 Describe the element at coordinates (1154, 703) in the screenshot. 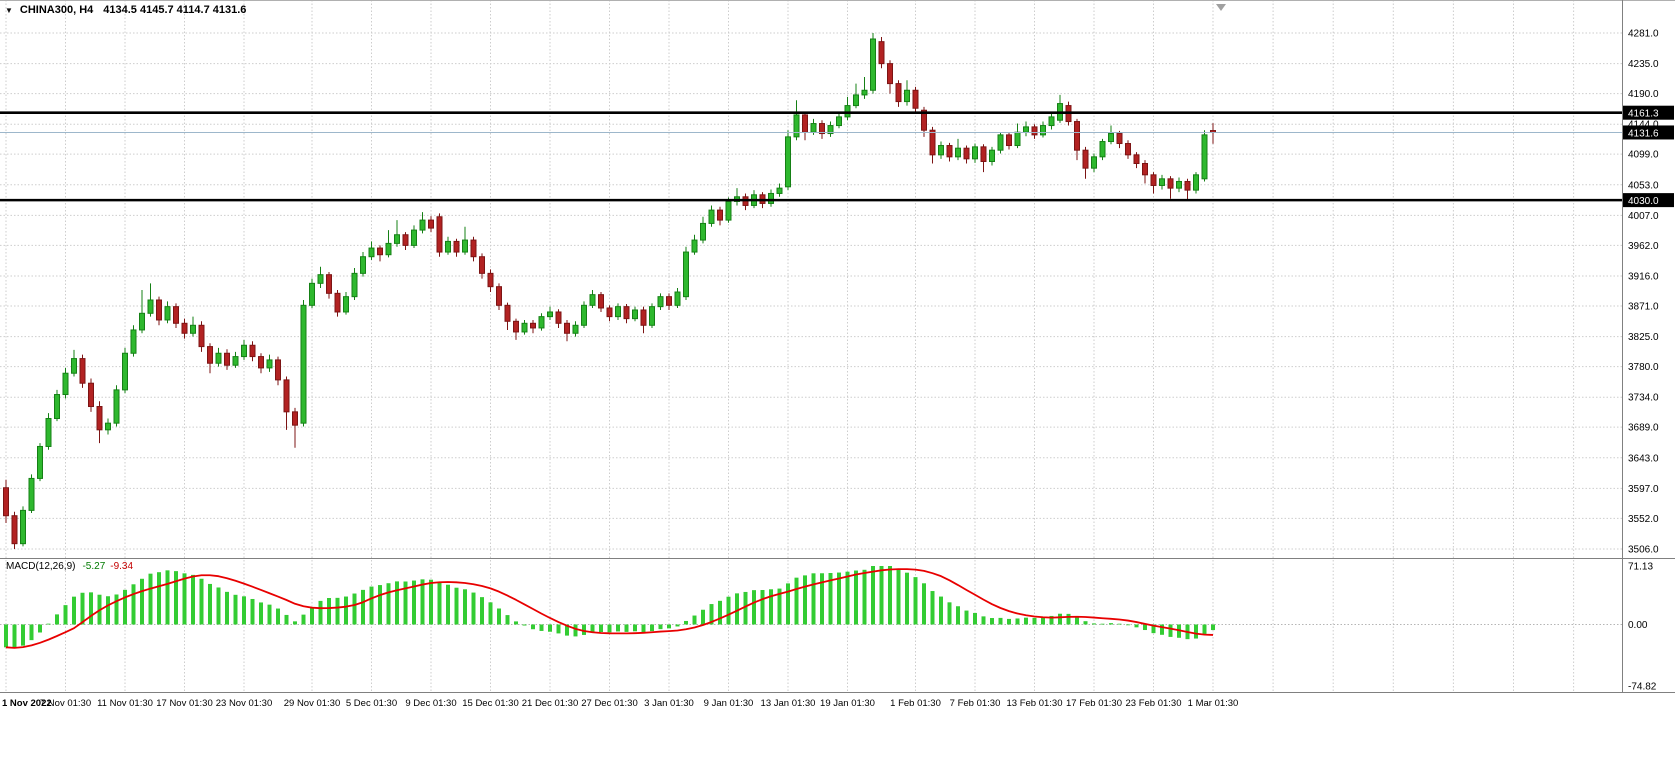

I see `time-axis-label: 23 Feb 01:30` at that location.